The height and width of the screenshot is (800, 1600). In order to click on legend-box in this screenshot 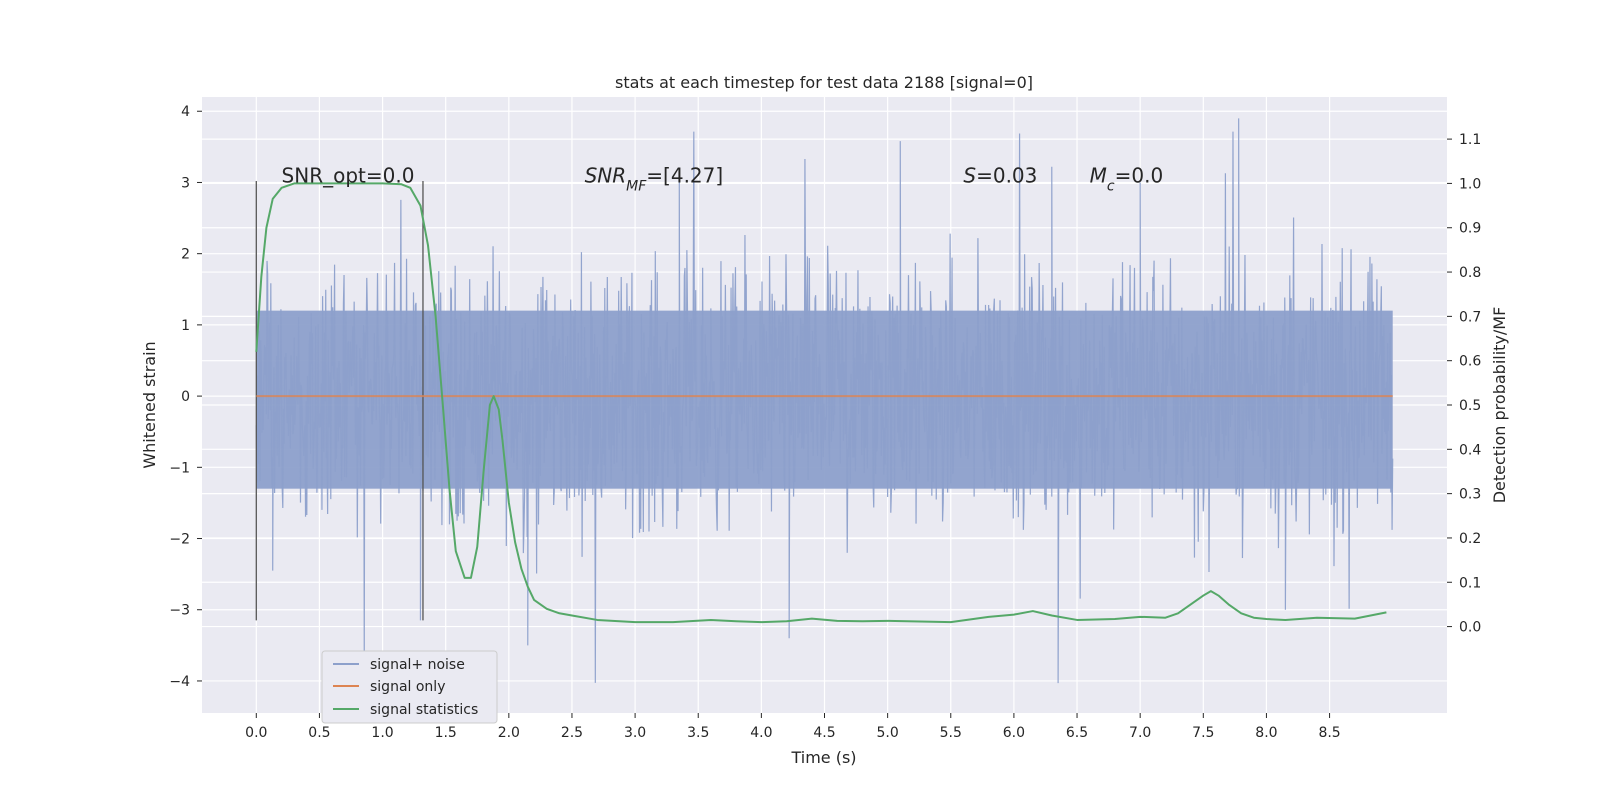, I will do `click(409, 687)`.